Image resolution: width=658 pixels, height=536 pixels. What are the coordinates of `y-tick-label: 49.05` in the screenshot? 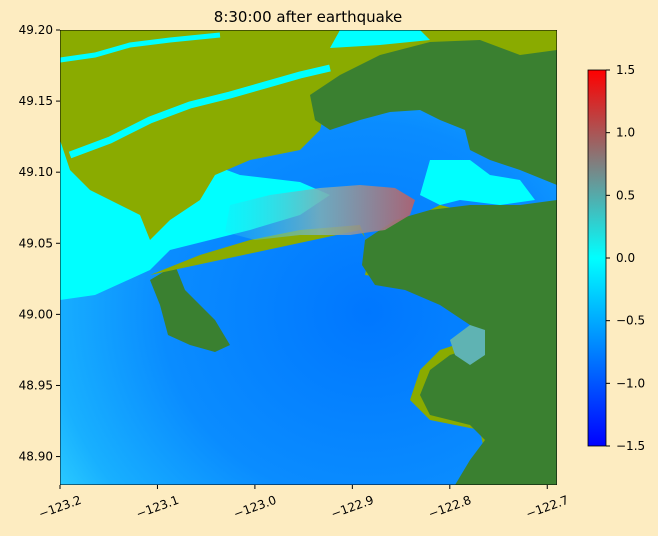 It's located at (36, 243).